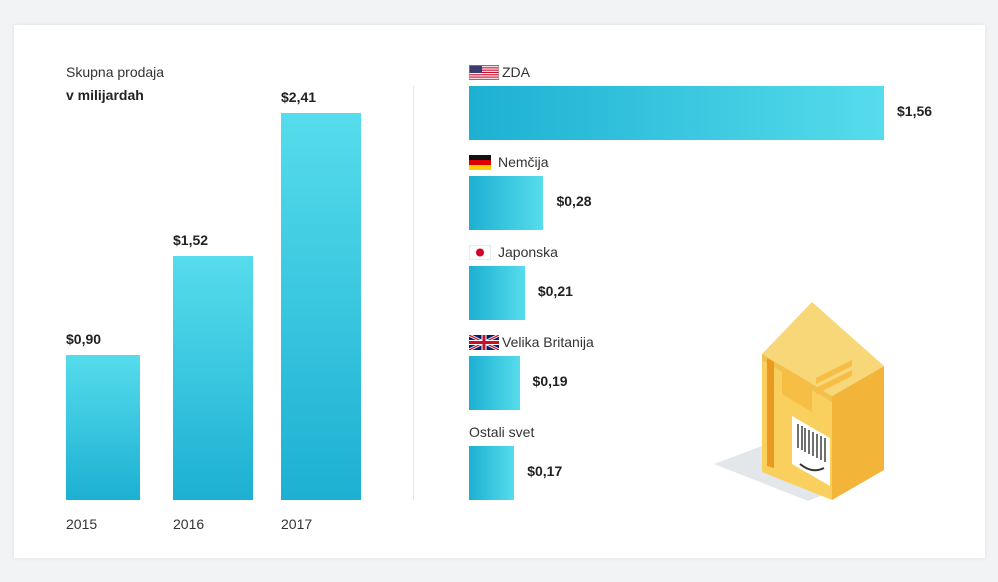 Image resolution: width=998 pixels, height=582 pixels. What do you see at coordinates (480, 165) in the screenshot?
I see `germany-flag-icon` at bounding box center [480, 165].